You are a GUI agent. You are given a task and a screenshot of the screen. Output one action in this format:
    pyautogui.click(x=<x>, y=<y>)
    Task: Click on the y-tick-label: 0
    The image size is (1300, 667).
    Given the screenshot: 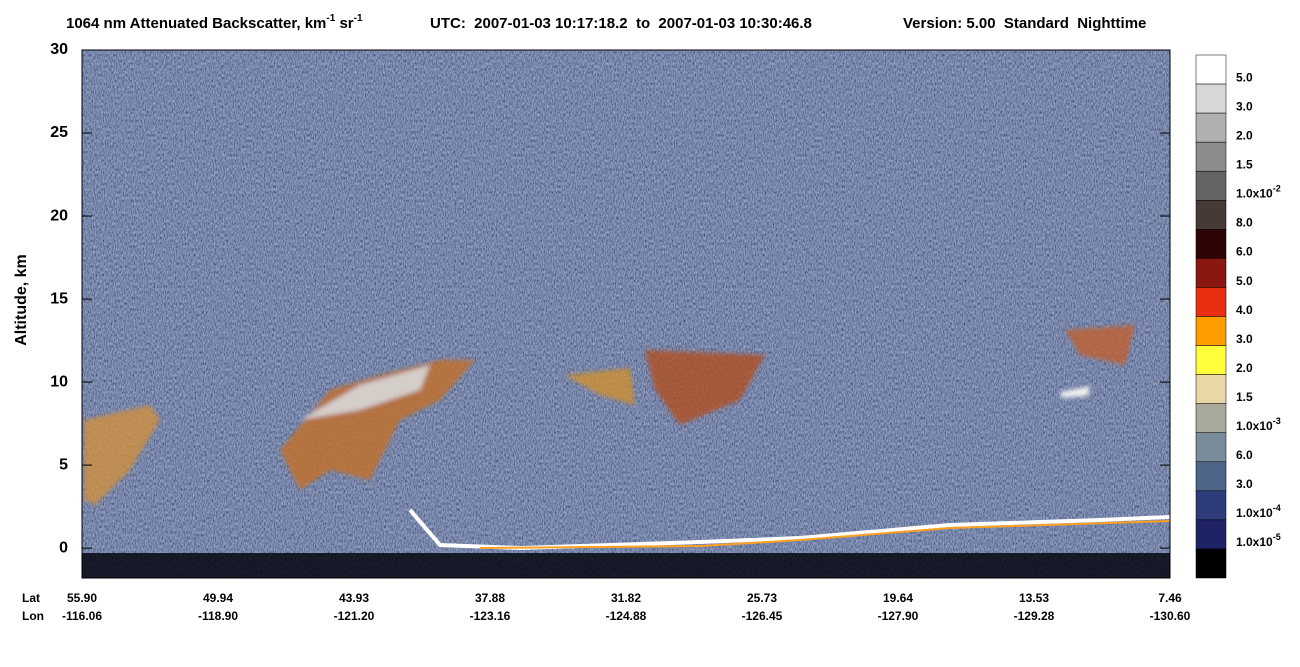 What is the action you would take?
    pyautogui.click(x=63, y=547)
    